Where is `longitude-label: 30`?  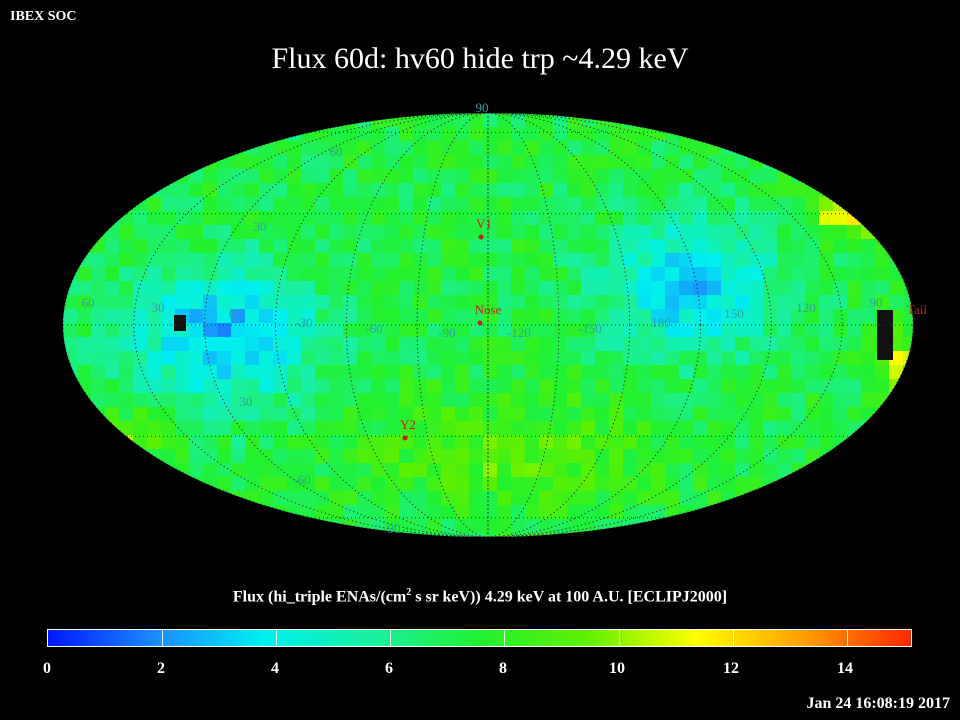 longitude-label: 30 is located at coordinates (158, 307).